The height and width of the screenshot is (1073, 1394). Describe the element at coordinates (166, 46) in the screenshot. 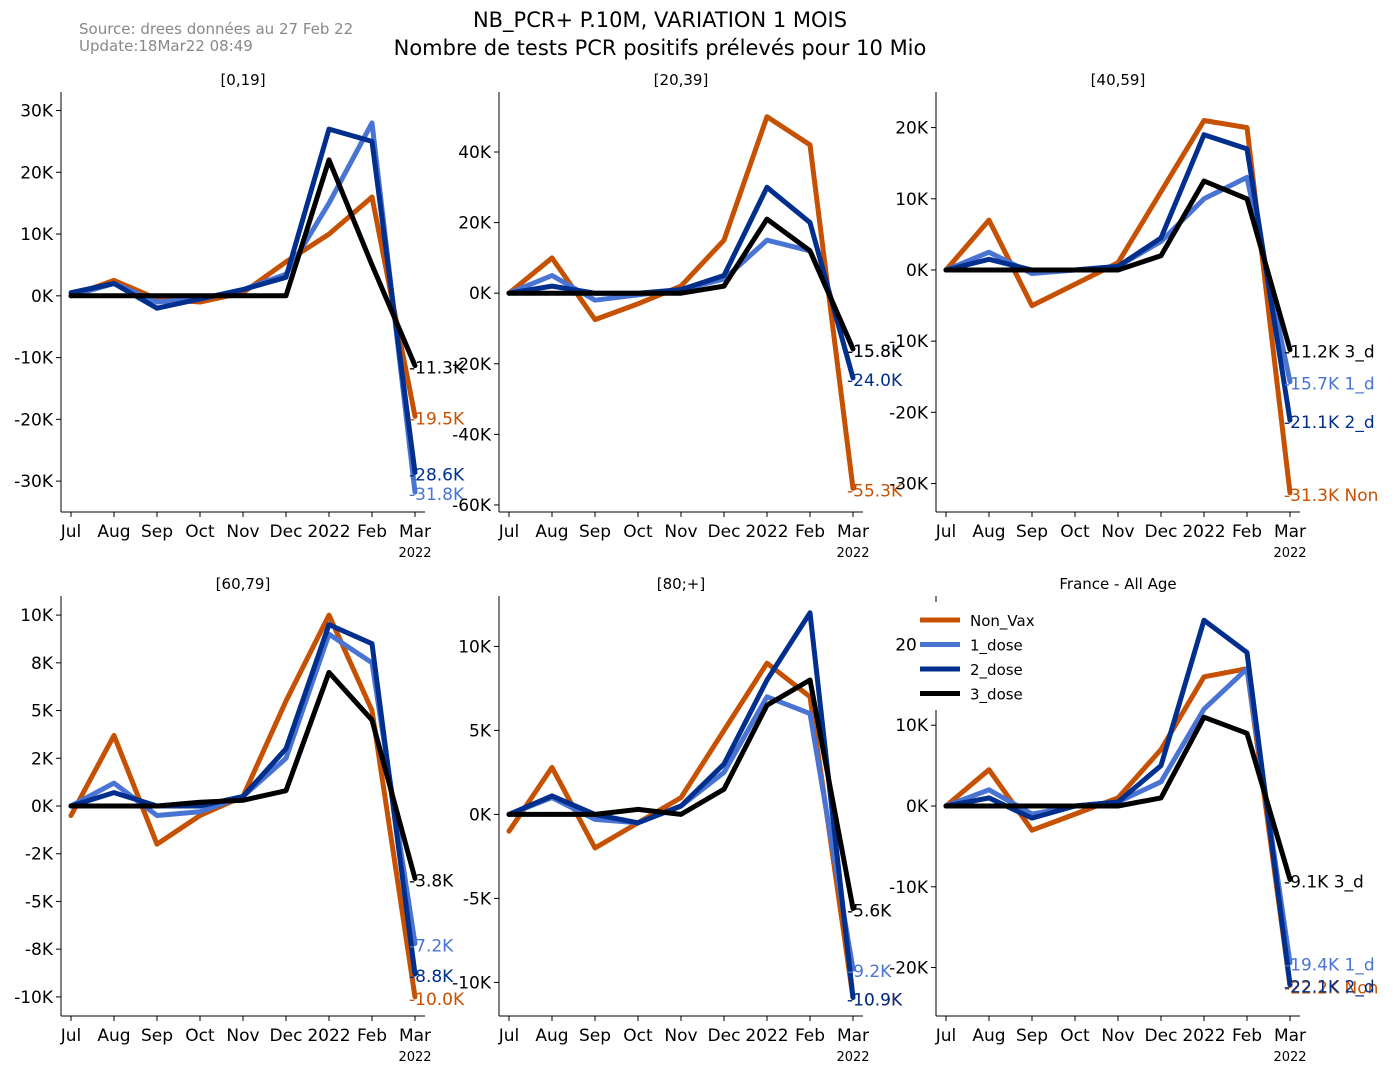

I see `header-update: Update:18Mar22 08:49` at that location.